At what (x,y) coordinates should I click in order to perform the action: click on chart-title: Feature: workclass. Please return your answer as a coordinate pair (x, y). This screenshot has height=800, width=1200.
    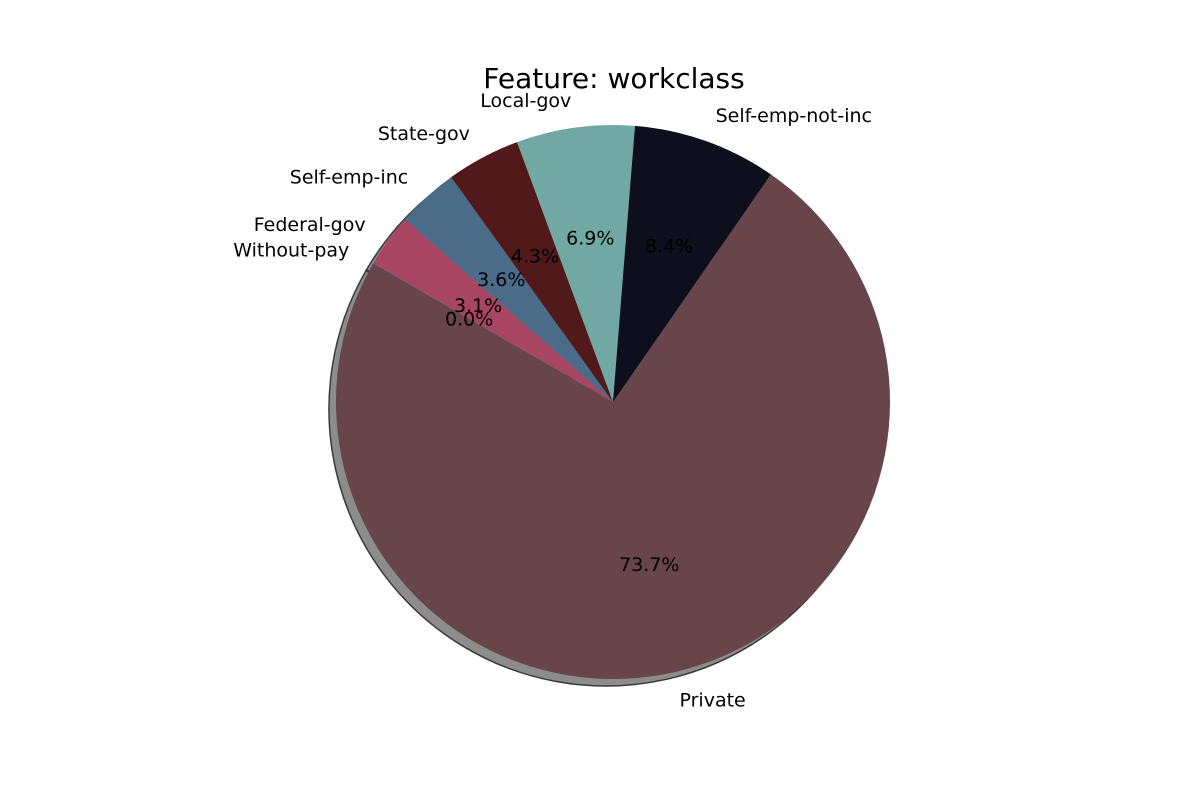
    Looking at the image, I should click on (613, 78).